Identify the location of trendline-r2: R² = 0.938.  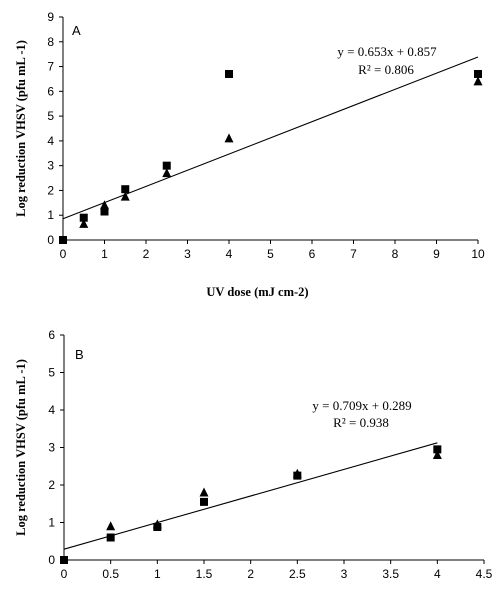
(361, 422).